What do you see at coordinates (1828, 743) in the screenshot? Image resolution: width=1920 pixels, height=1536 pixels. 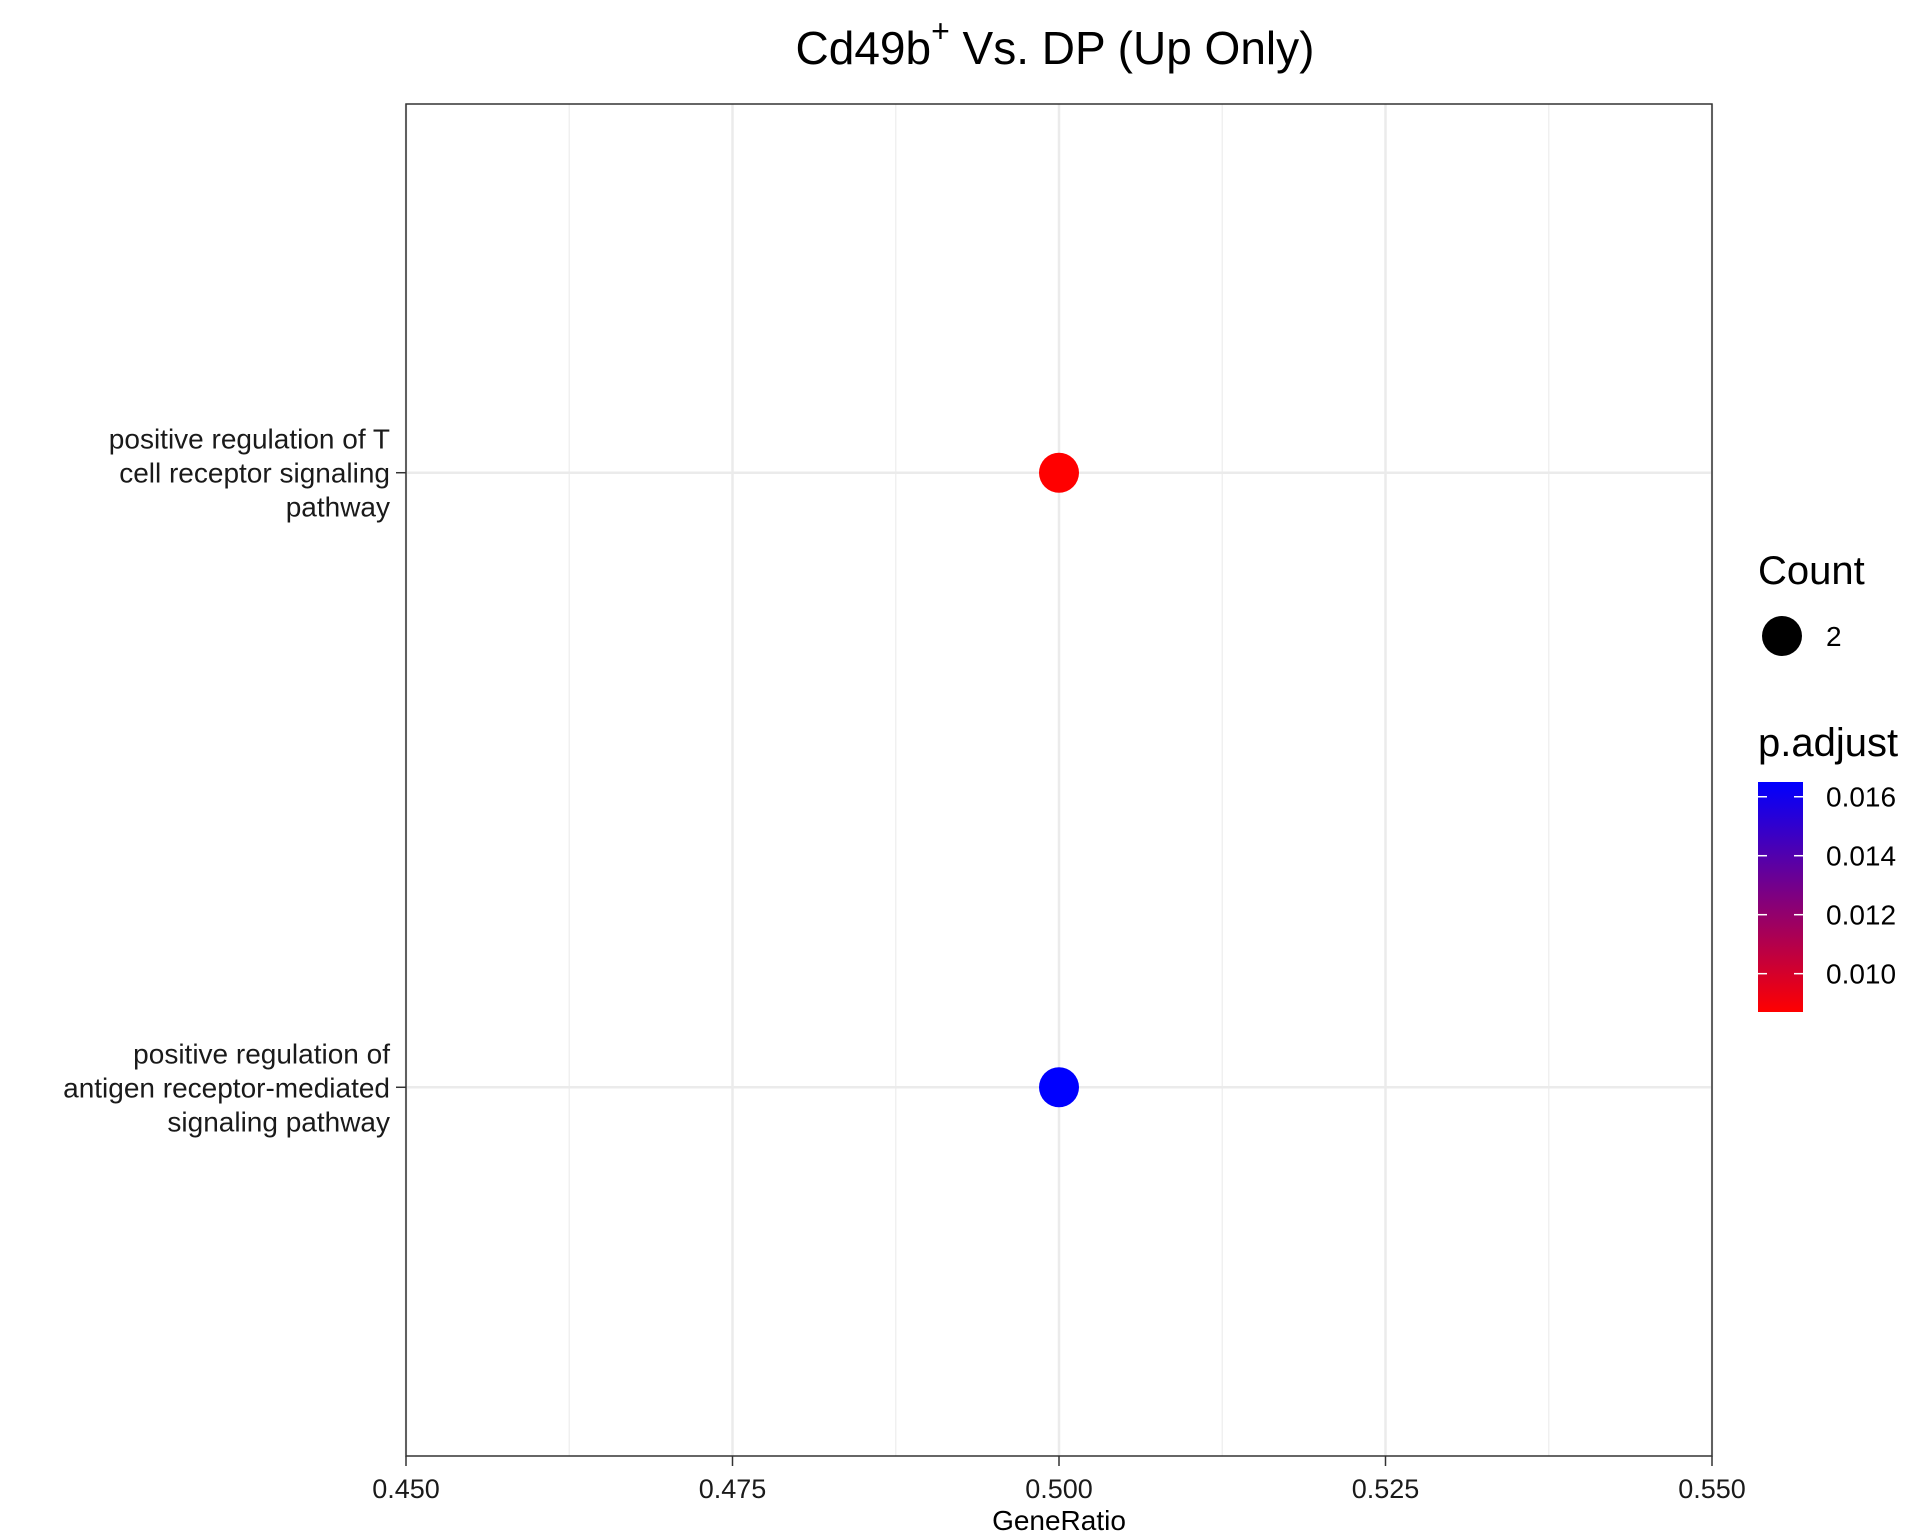 I see `legend-p-adjust-title: p.adjust` at bounding box center [1828, 743].